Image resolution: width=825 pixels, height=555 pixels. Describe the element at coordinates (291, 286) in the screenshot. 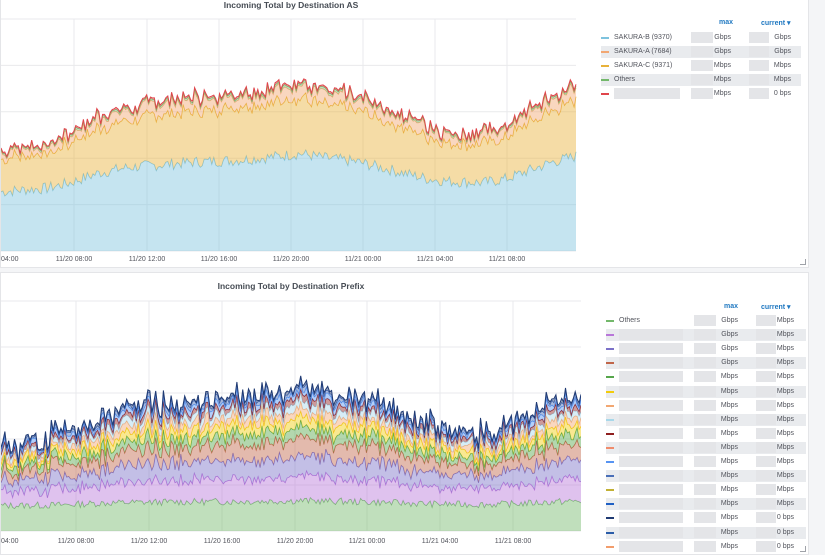

I see `panel-title: Incoming Total by Destination Prefix` at that location.